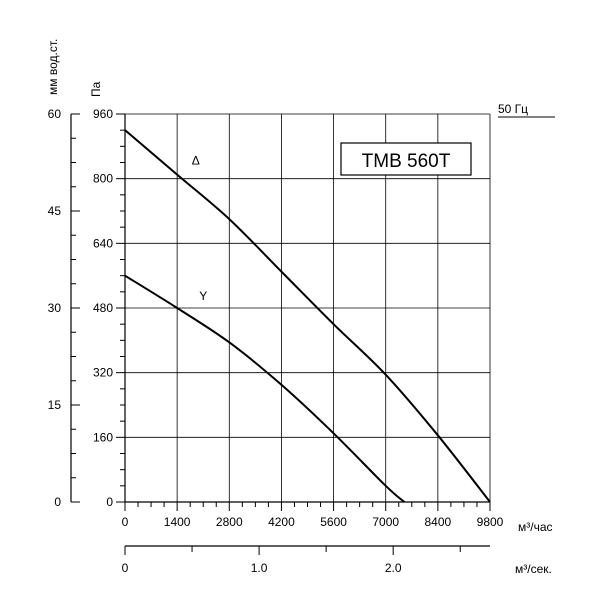  I want to click on x-tick-label: 5600, so click(333, 522).